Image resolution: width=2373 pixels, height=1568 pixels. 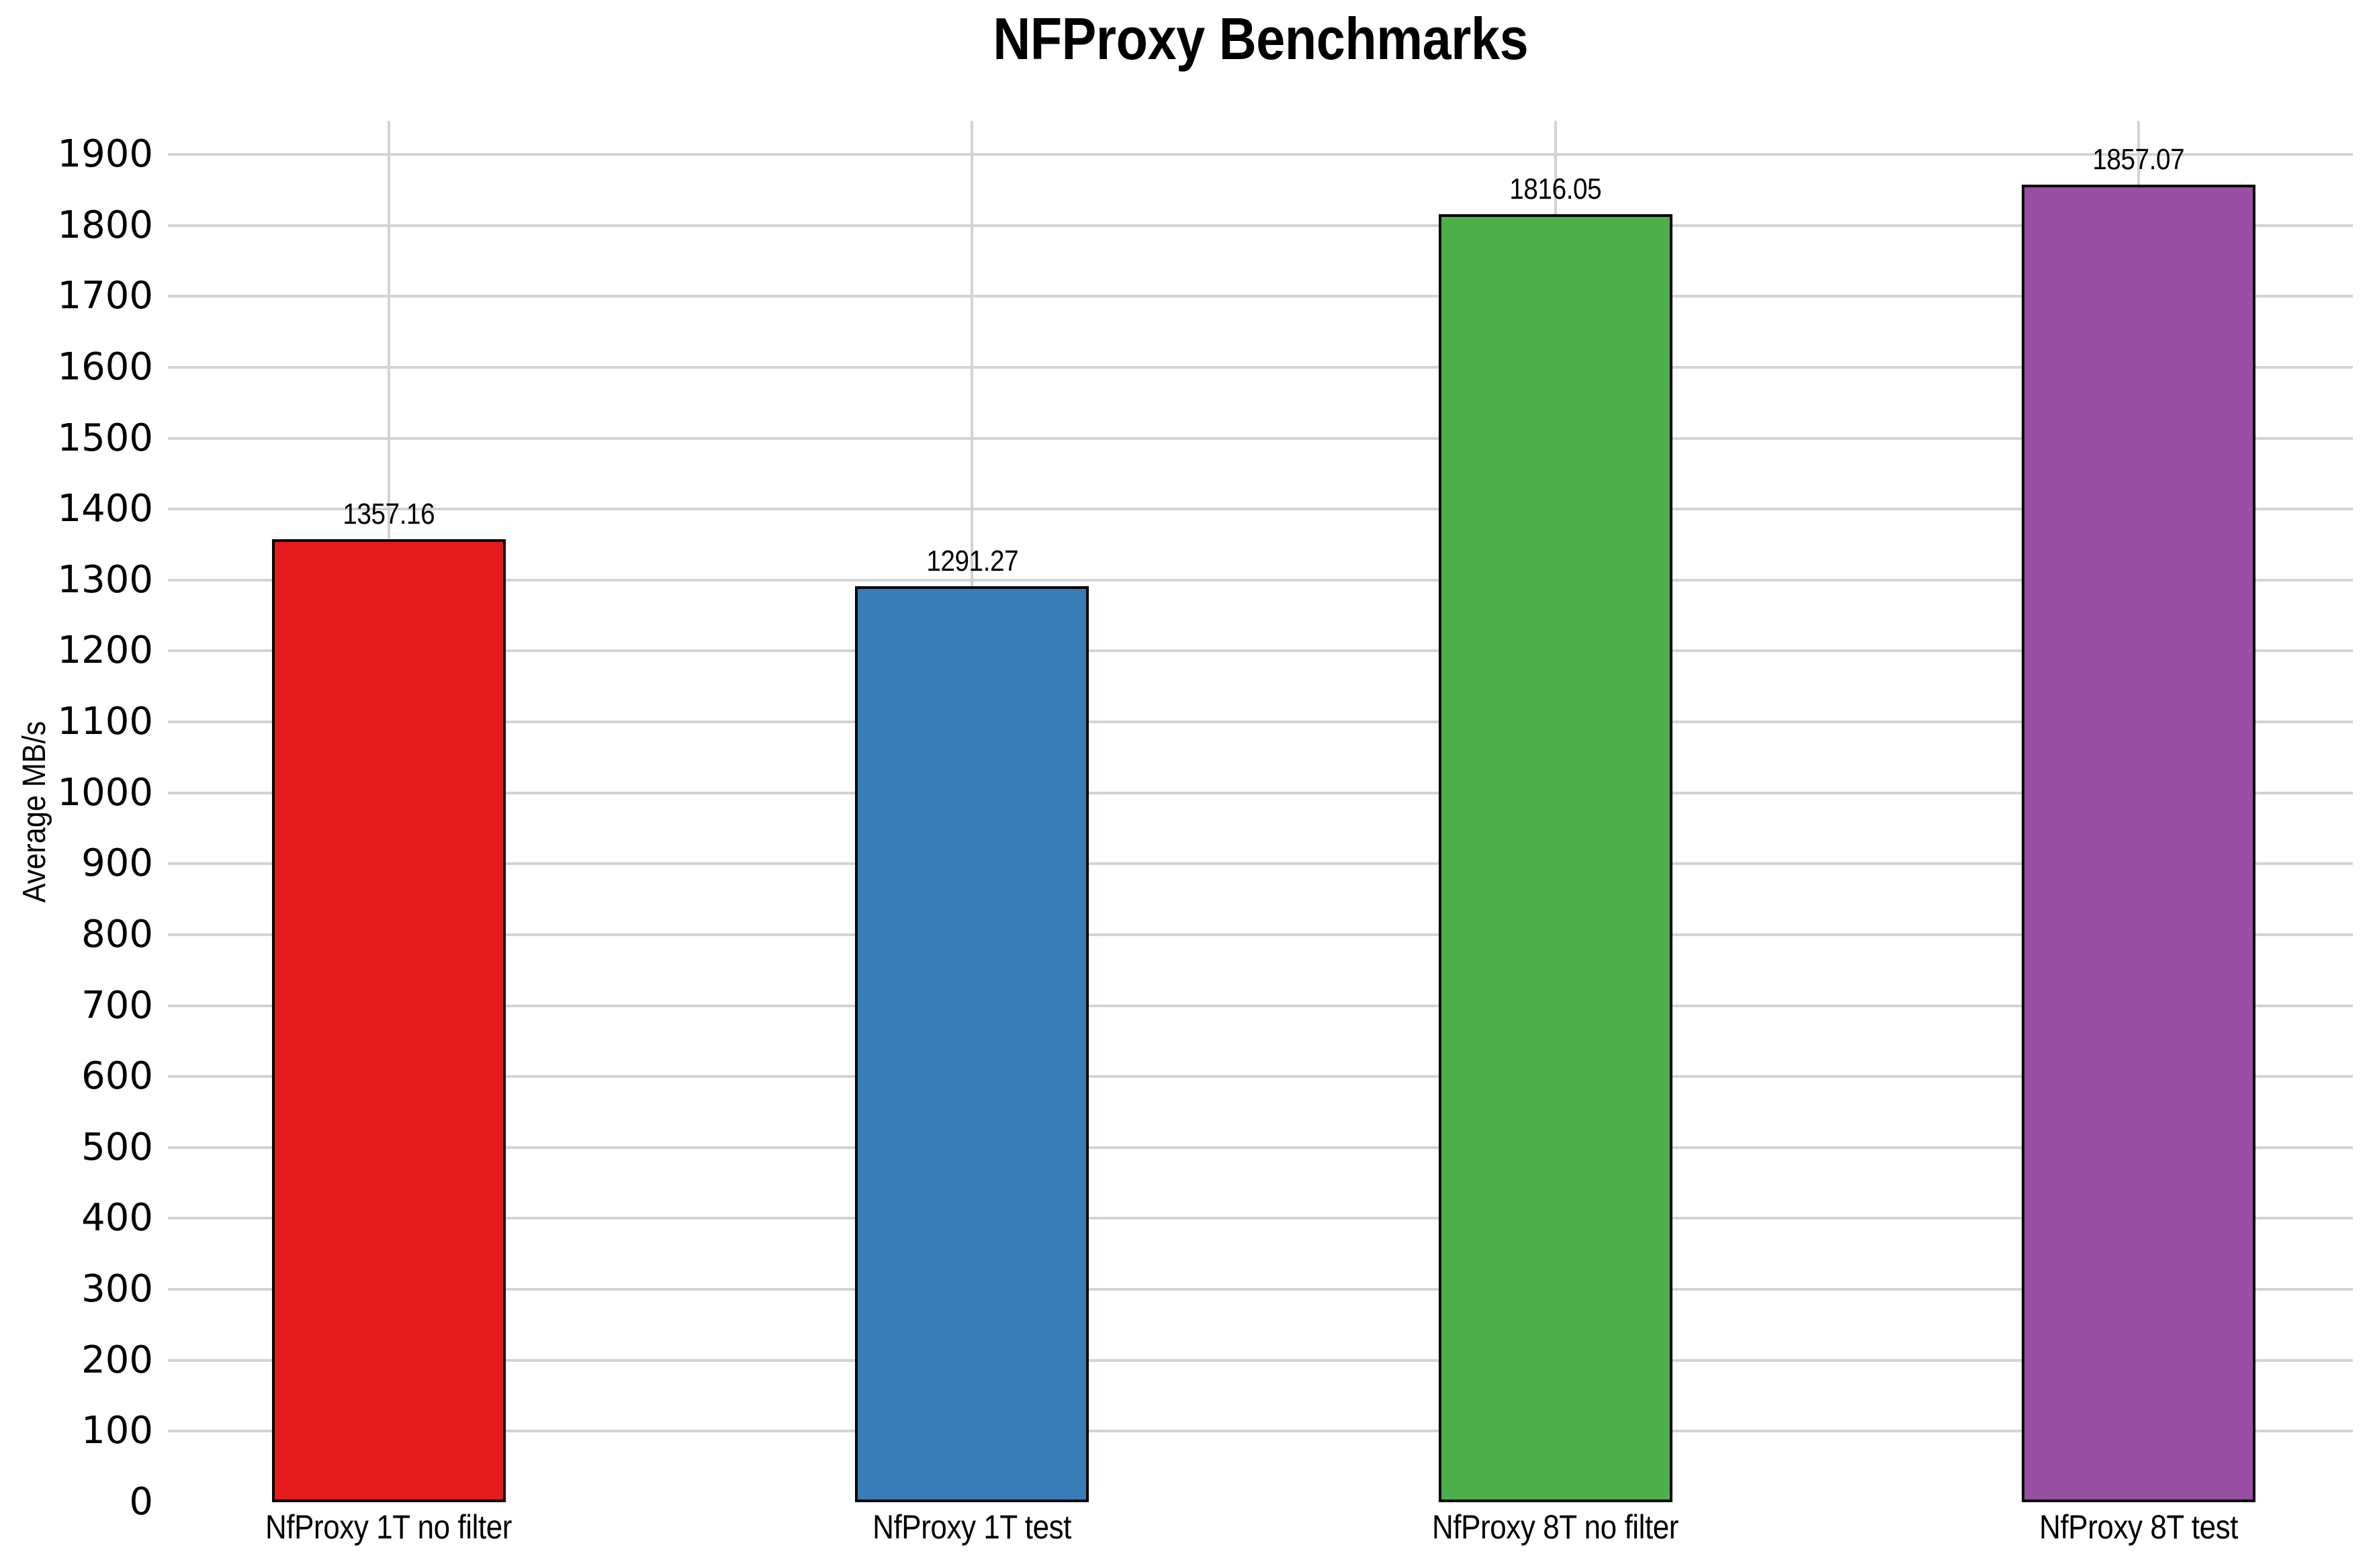 I want to click on y-tick-label: 500, so click(x=117, y=1147).